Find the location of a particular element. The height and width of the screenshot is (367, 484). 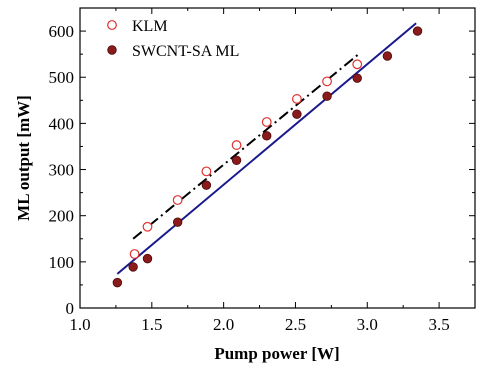

x-tick-label: 2.0 is located at coordinates (223, 324).